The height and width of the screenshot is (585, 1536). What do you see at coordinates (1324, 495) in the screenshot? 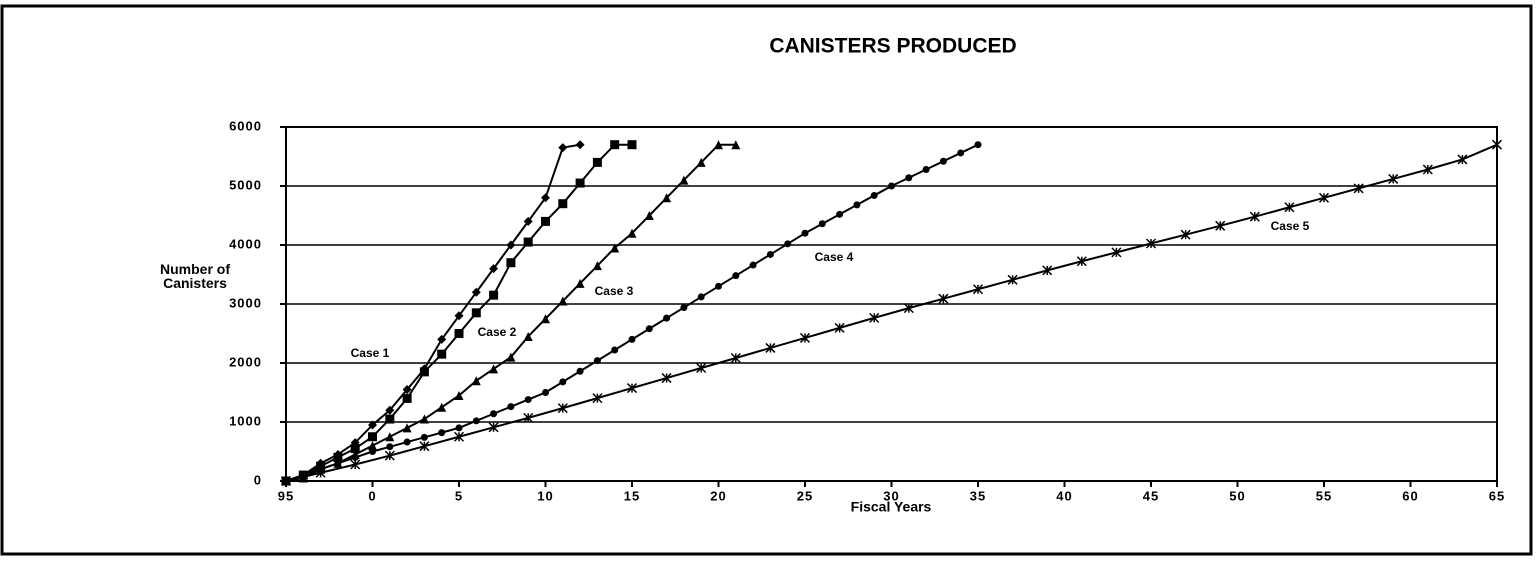
I see `x-tick-label: 55` at bounding box center [1324, 495].